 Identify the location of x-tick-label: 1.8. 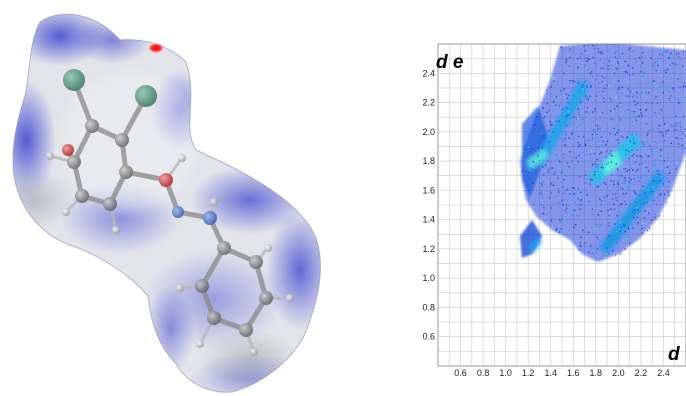
(596, 373).